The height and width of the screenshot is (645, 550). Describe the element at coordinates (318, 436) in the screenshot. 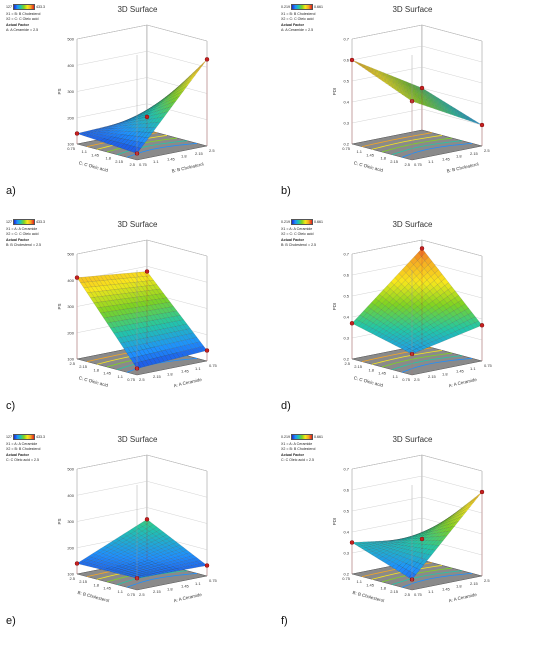

I see `legend-max: 0.661` at that location.